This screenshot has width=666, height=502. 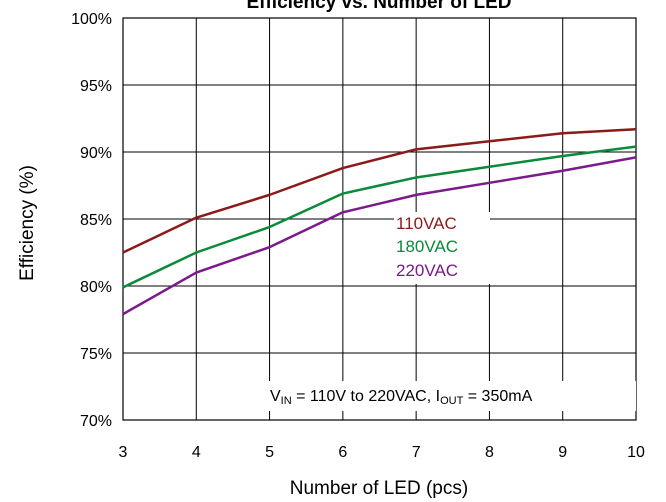 I want to click on vin-value: = 110V to 220VAC,, so click(x=364, y=396).